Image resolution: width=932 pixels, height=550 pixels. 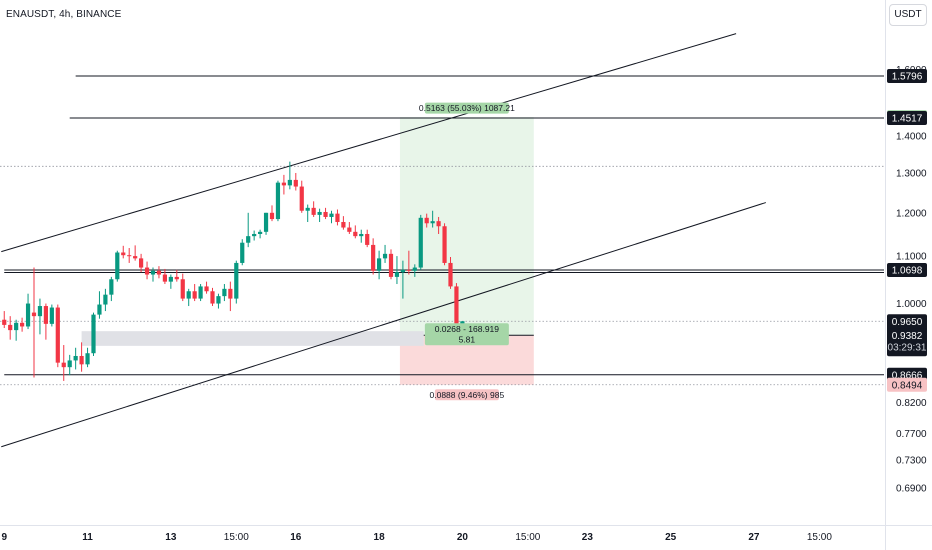 What do you see at coordinates (907, 347) in the screenshot?
I see `price-tag-countdown: 03:29:31` at bounding box center [907, 347].